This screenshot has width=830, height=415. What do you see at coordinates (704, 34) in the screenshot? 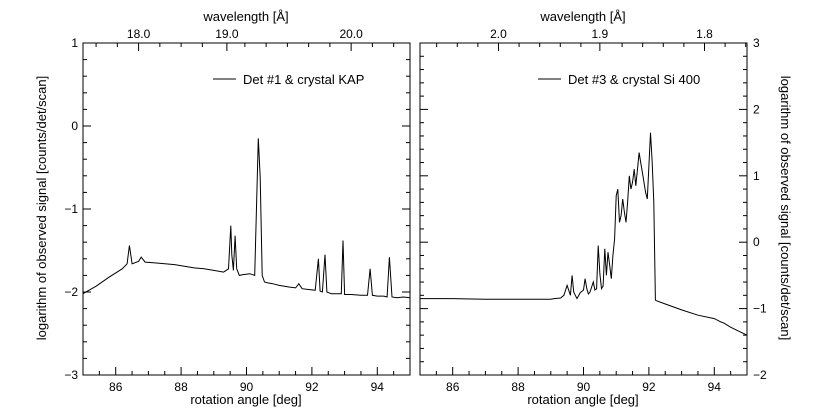
I see `right-top-tick-label: 1.8` at bounding box center [704, 34].